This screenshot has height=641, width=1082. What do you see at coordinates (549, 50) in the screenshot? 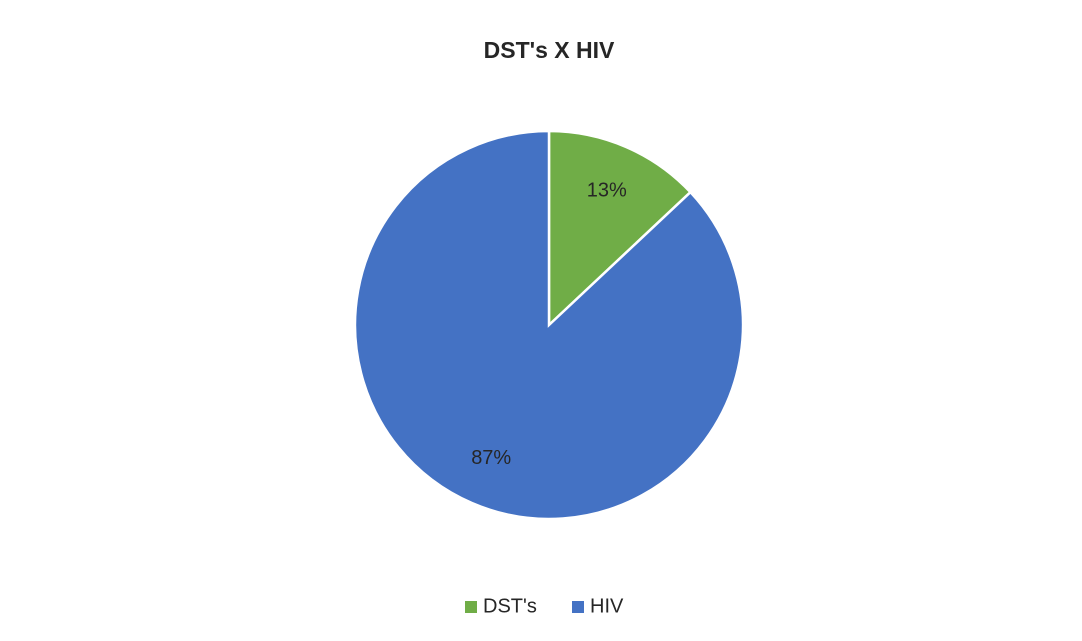
I see `chart-title: DST's X HIV` at bounding box center [549, 50].